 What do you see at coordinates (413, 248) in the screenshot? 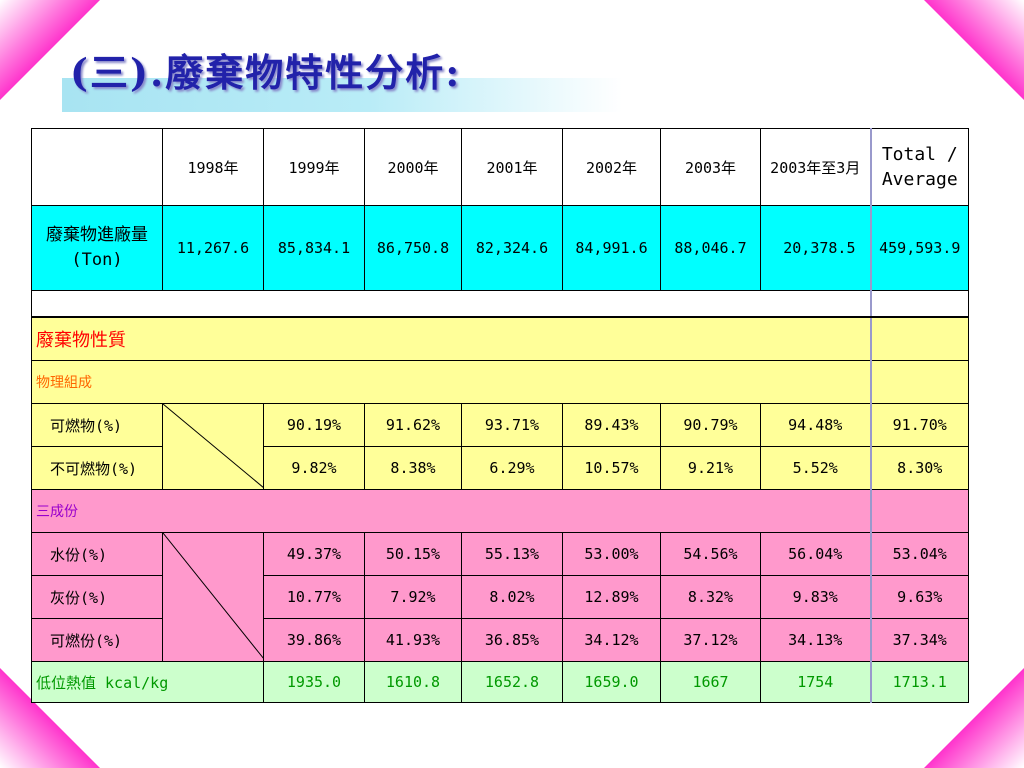
I see `intake-value: 86,750.8` at bounding box center [413, 248].